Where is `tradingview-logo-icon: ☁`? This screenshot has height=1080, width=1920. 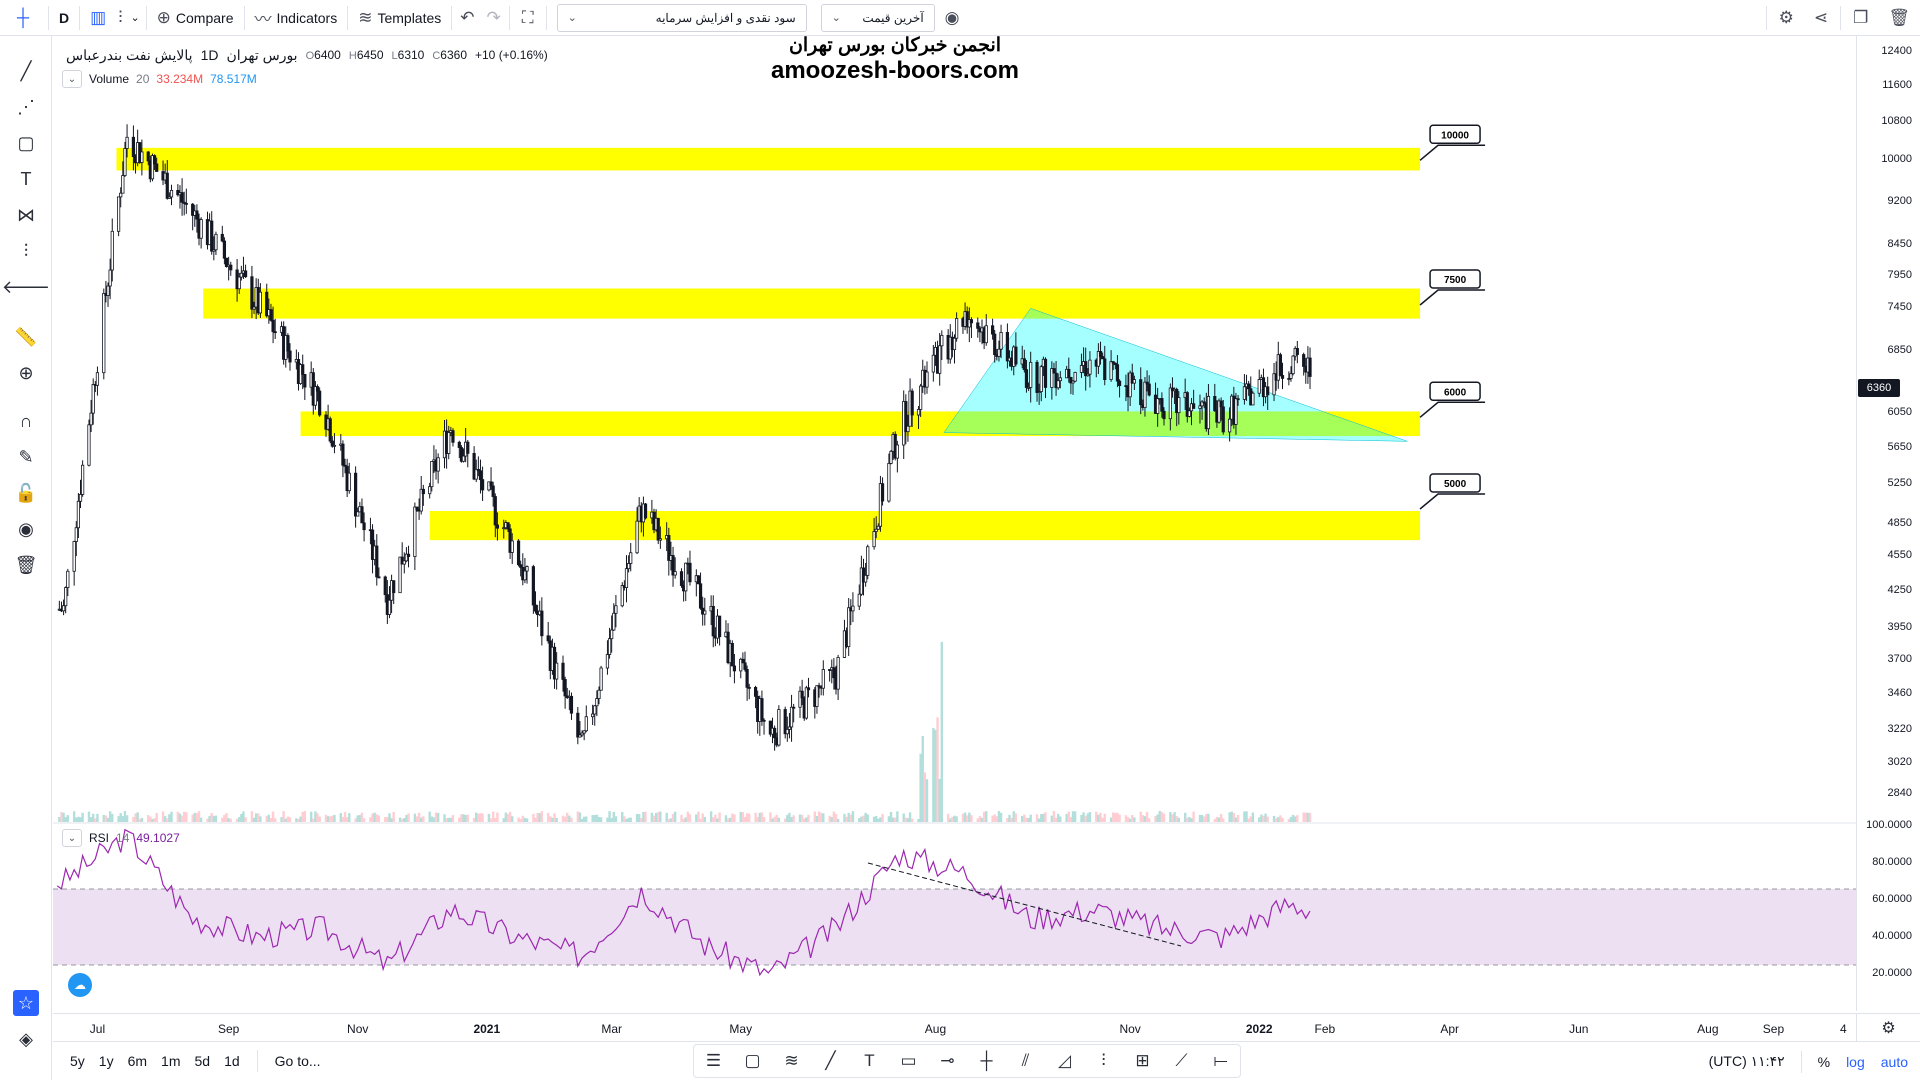 tradingview-logo-icon: ☁ is located at coordinates (80, 985).